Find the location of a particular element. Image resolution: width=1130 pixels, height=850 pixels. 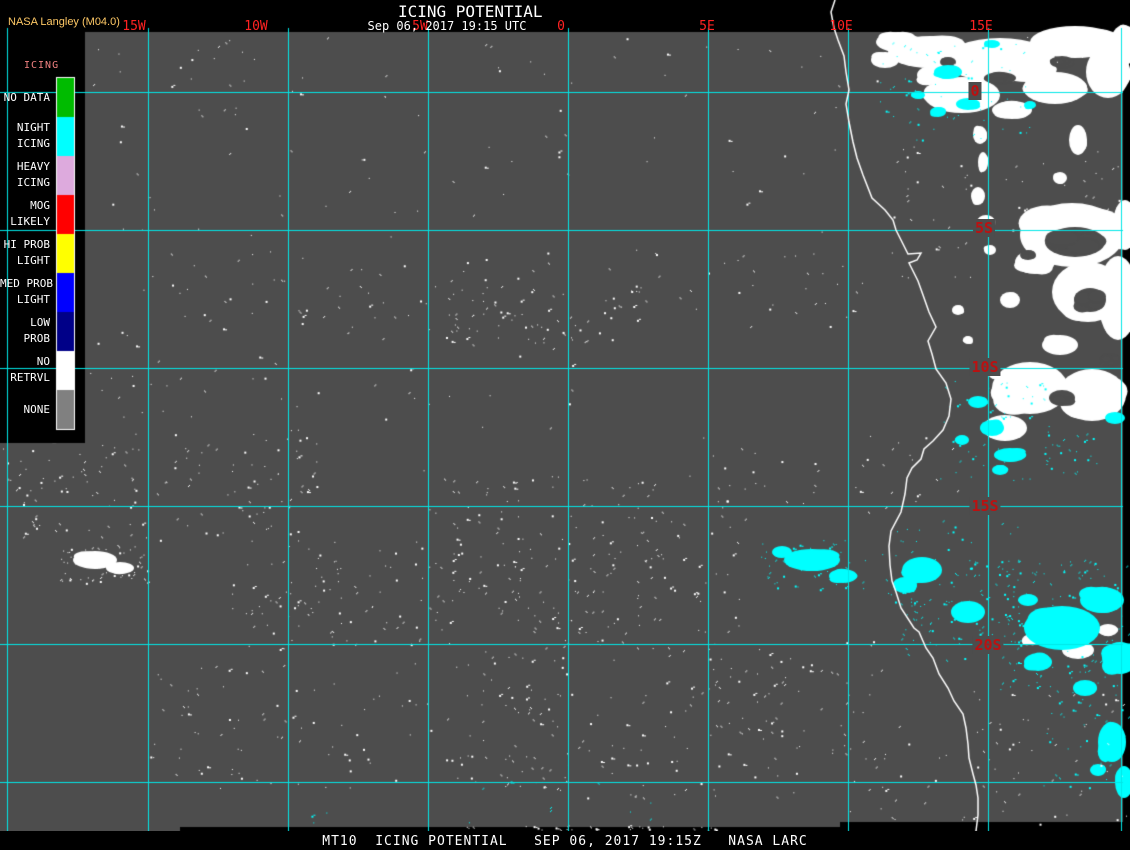

legend-item-none-line1: NONE is located at coordinates (37, 409).